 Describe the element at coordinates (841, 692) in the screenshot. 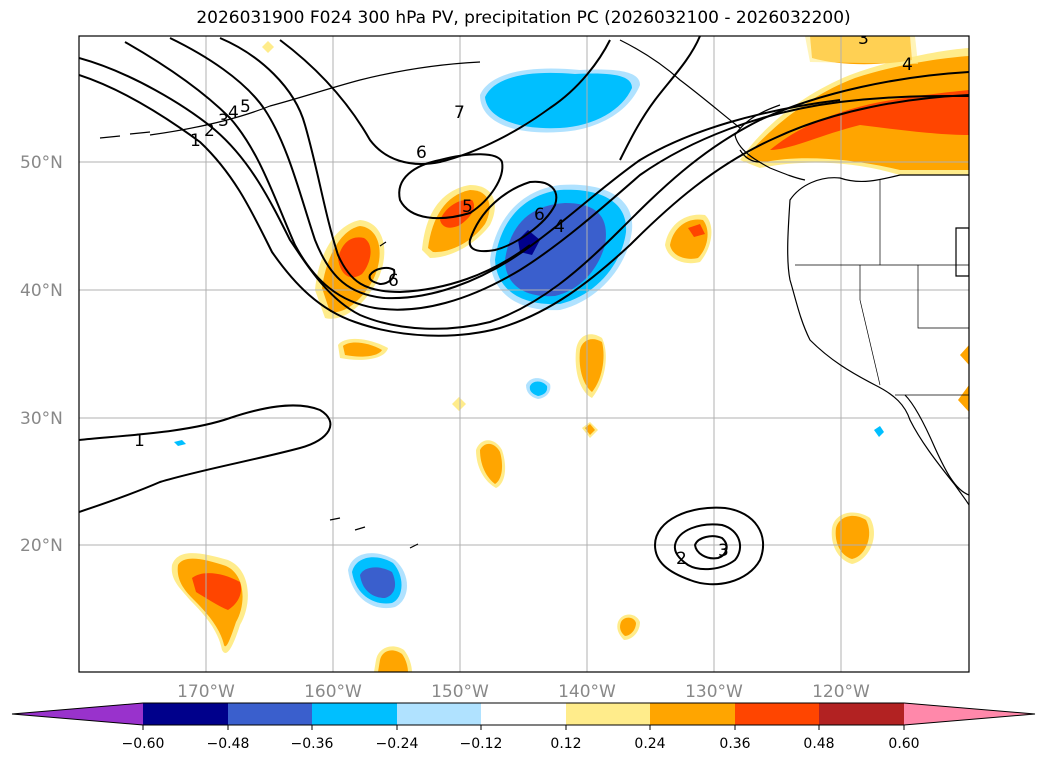

I see `lon-label: 120°W` at that location.